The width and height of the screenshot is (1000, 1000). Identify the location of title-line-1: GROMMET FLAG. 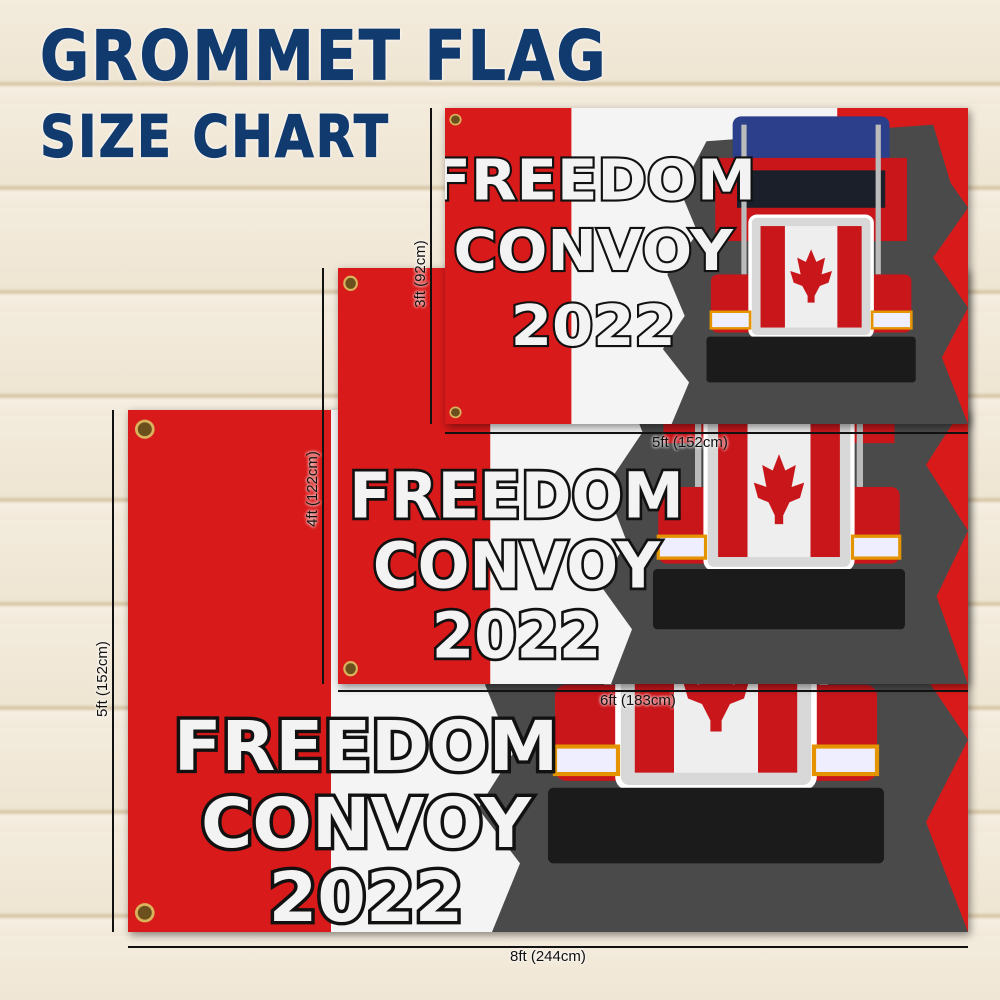
(324, 56).